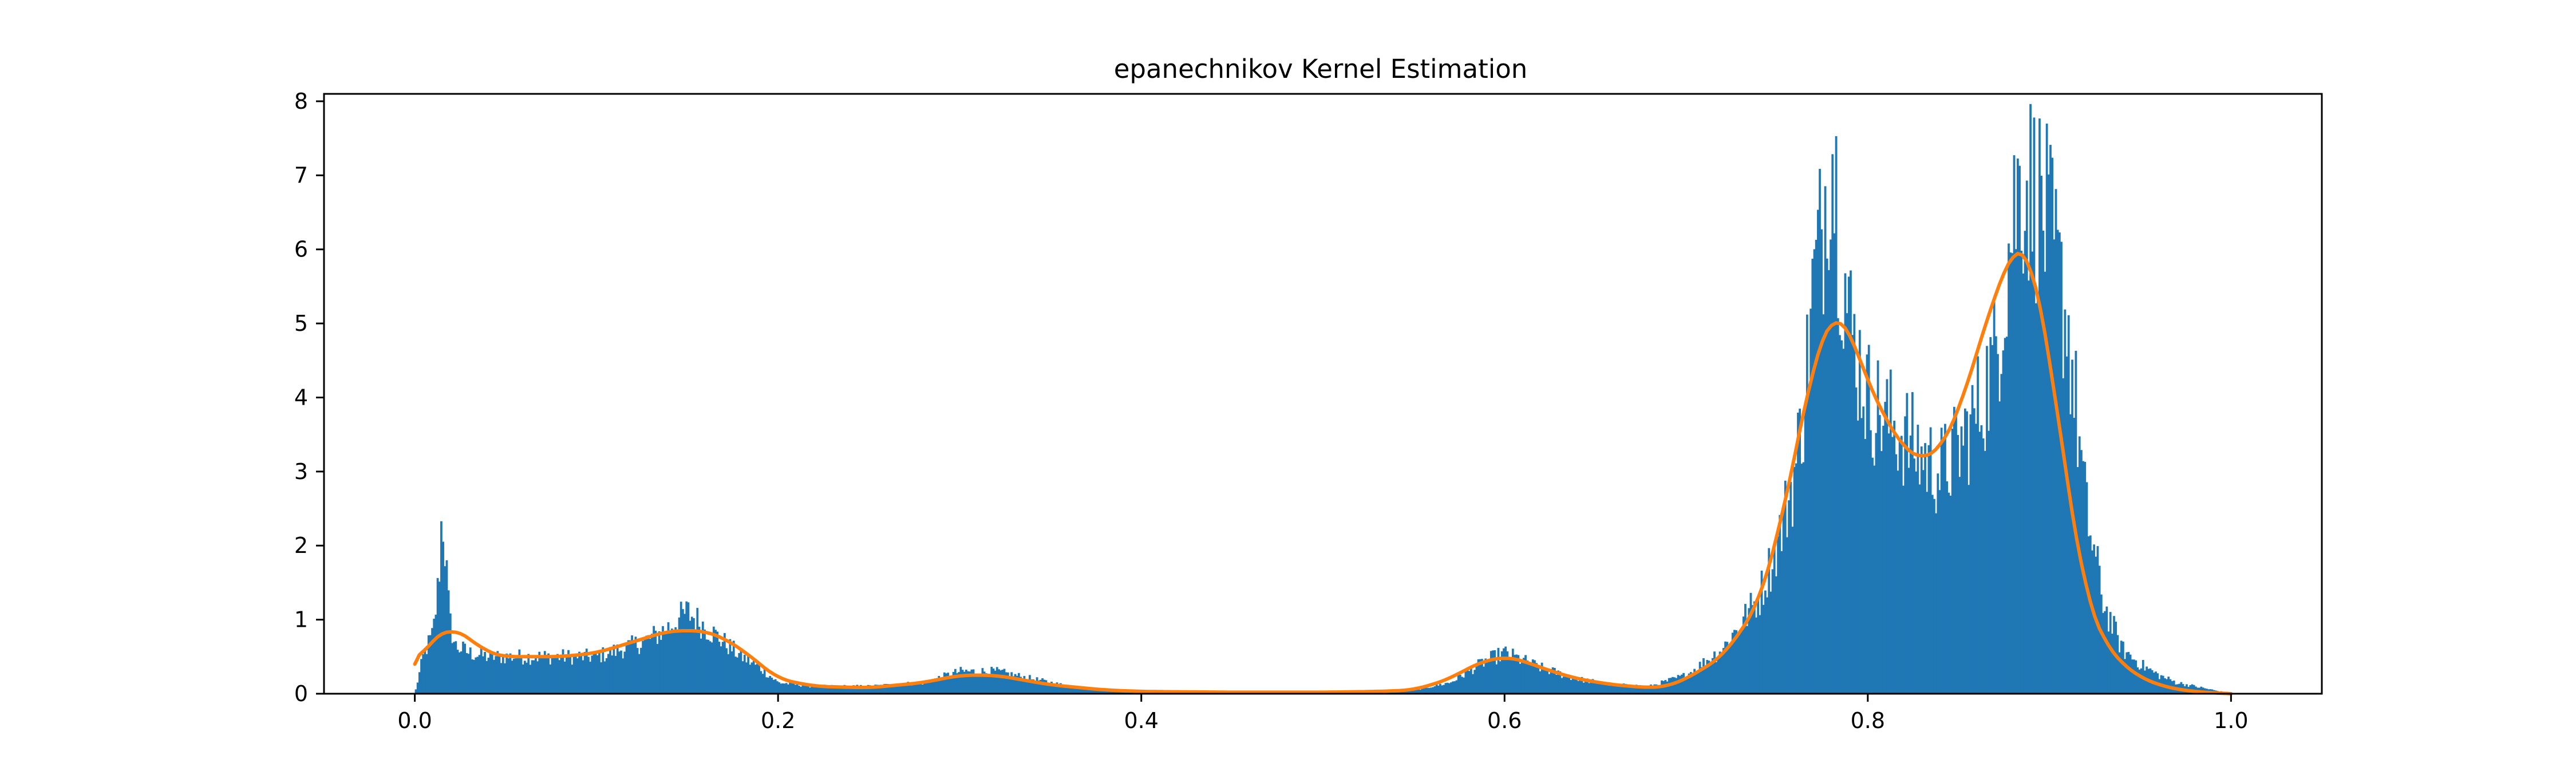 This screenshot has height=779, width=2576. What do you see at coordinates (301, 323) in the screenshot?
I see `y-tick-label: 5` at bounding box center [301, 323].